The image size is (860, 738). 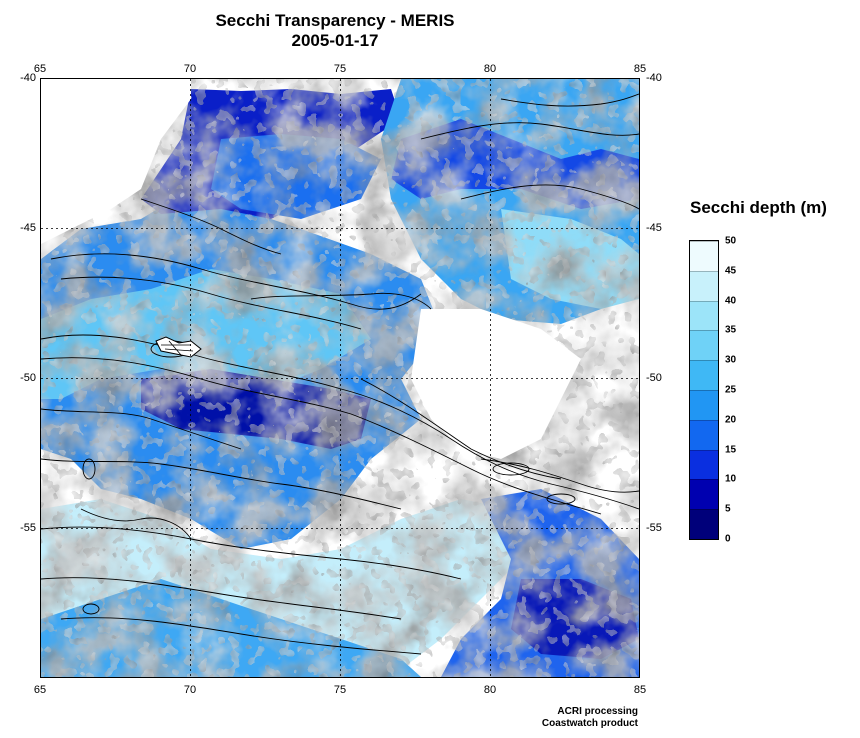 I want to click on lon-tick-top: 80, so click(x=490, y=69).